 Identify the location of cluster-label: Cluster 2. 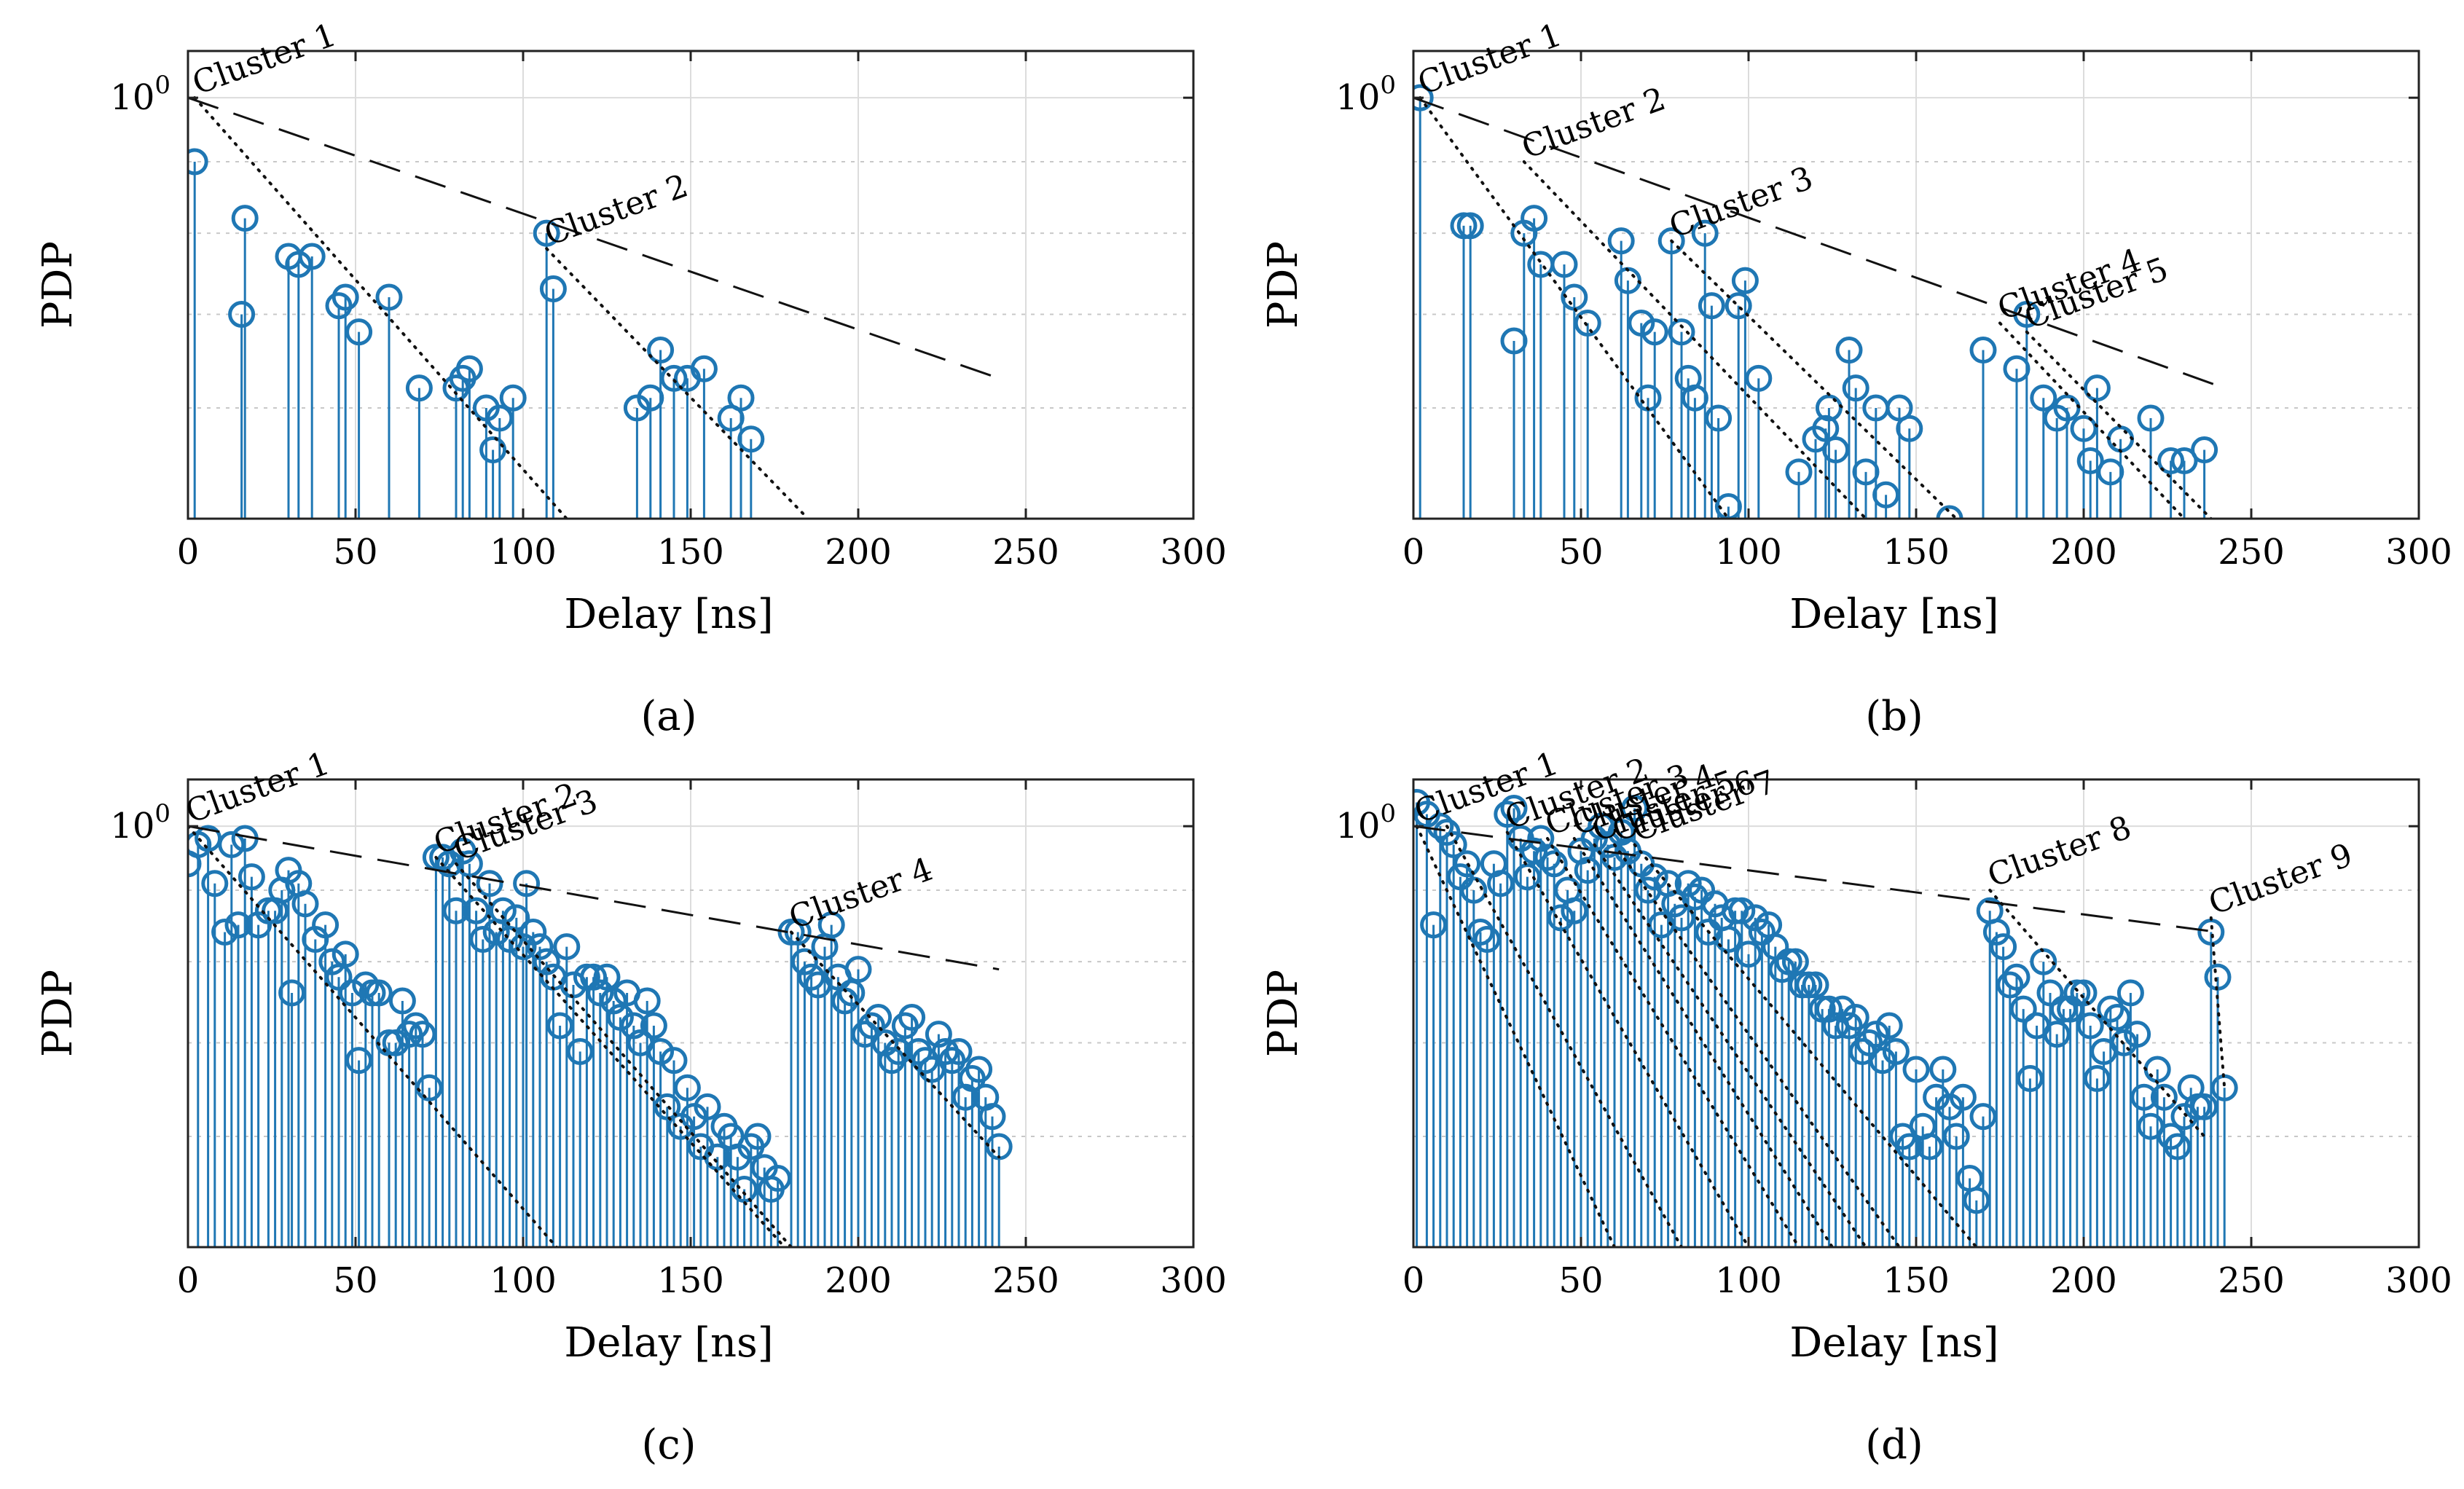
(617, 210).